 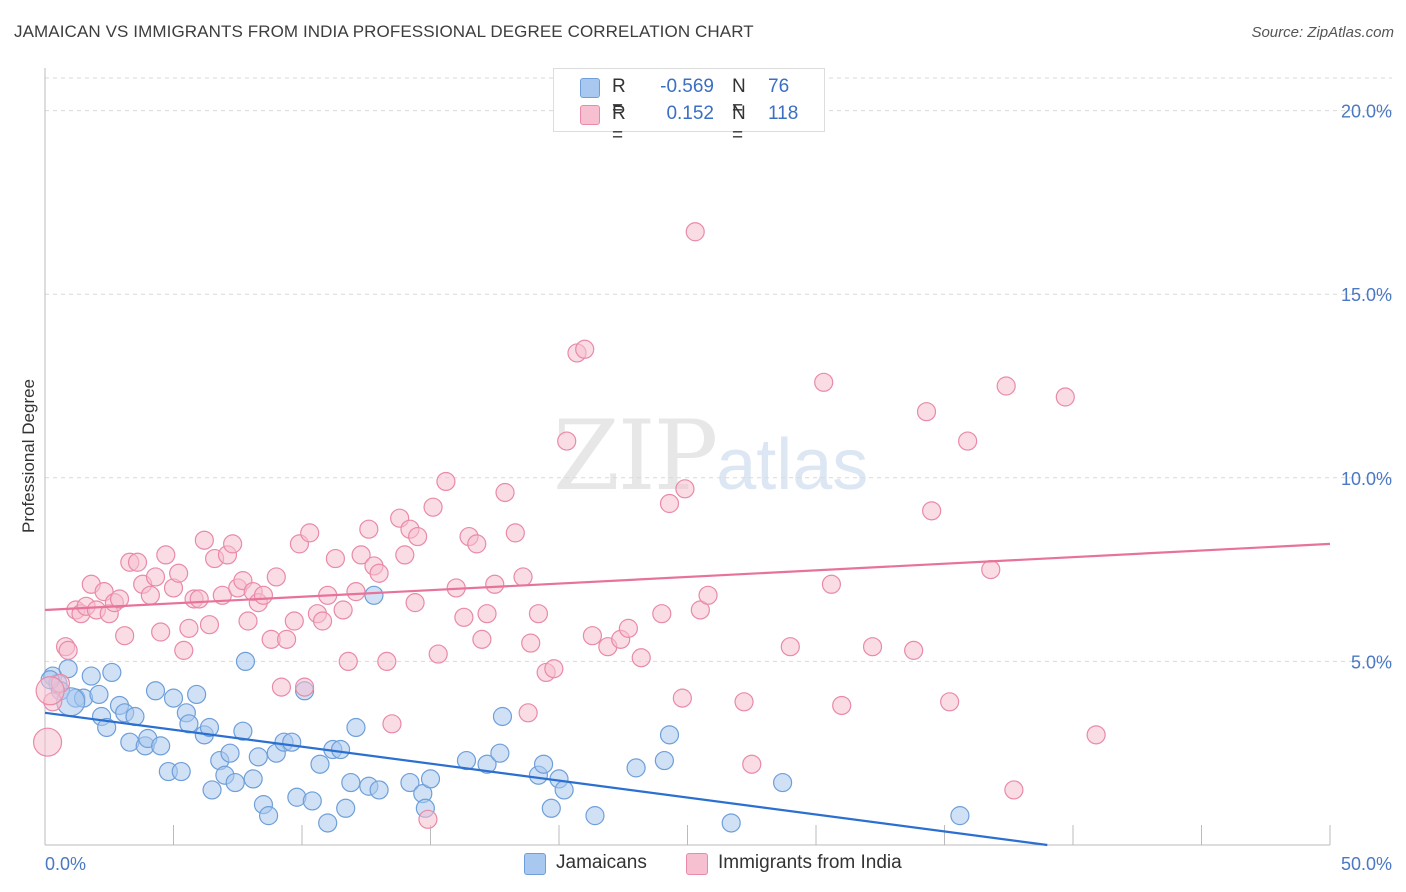 I want to click on x-tick-label-max: 50.0%, so click(x=1366, y=864).